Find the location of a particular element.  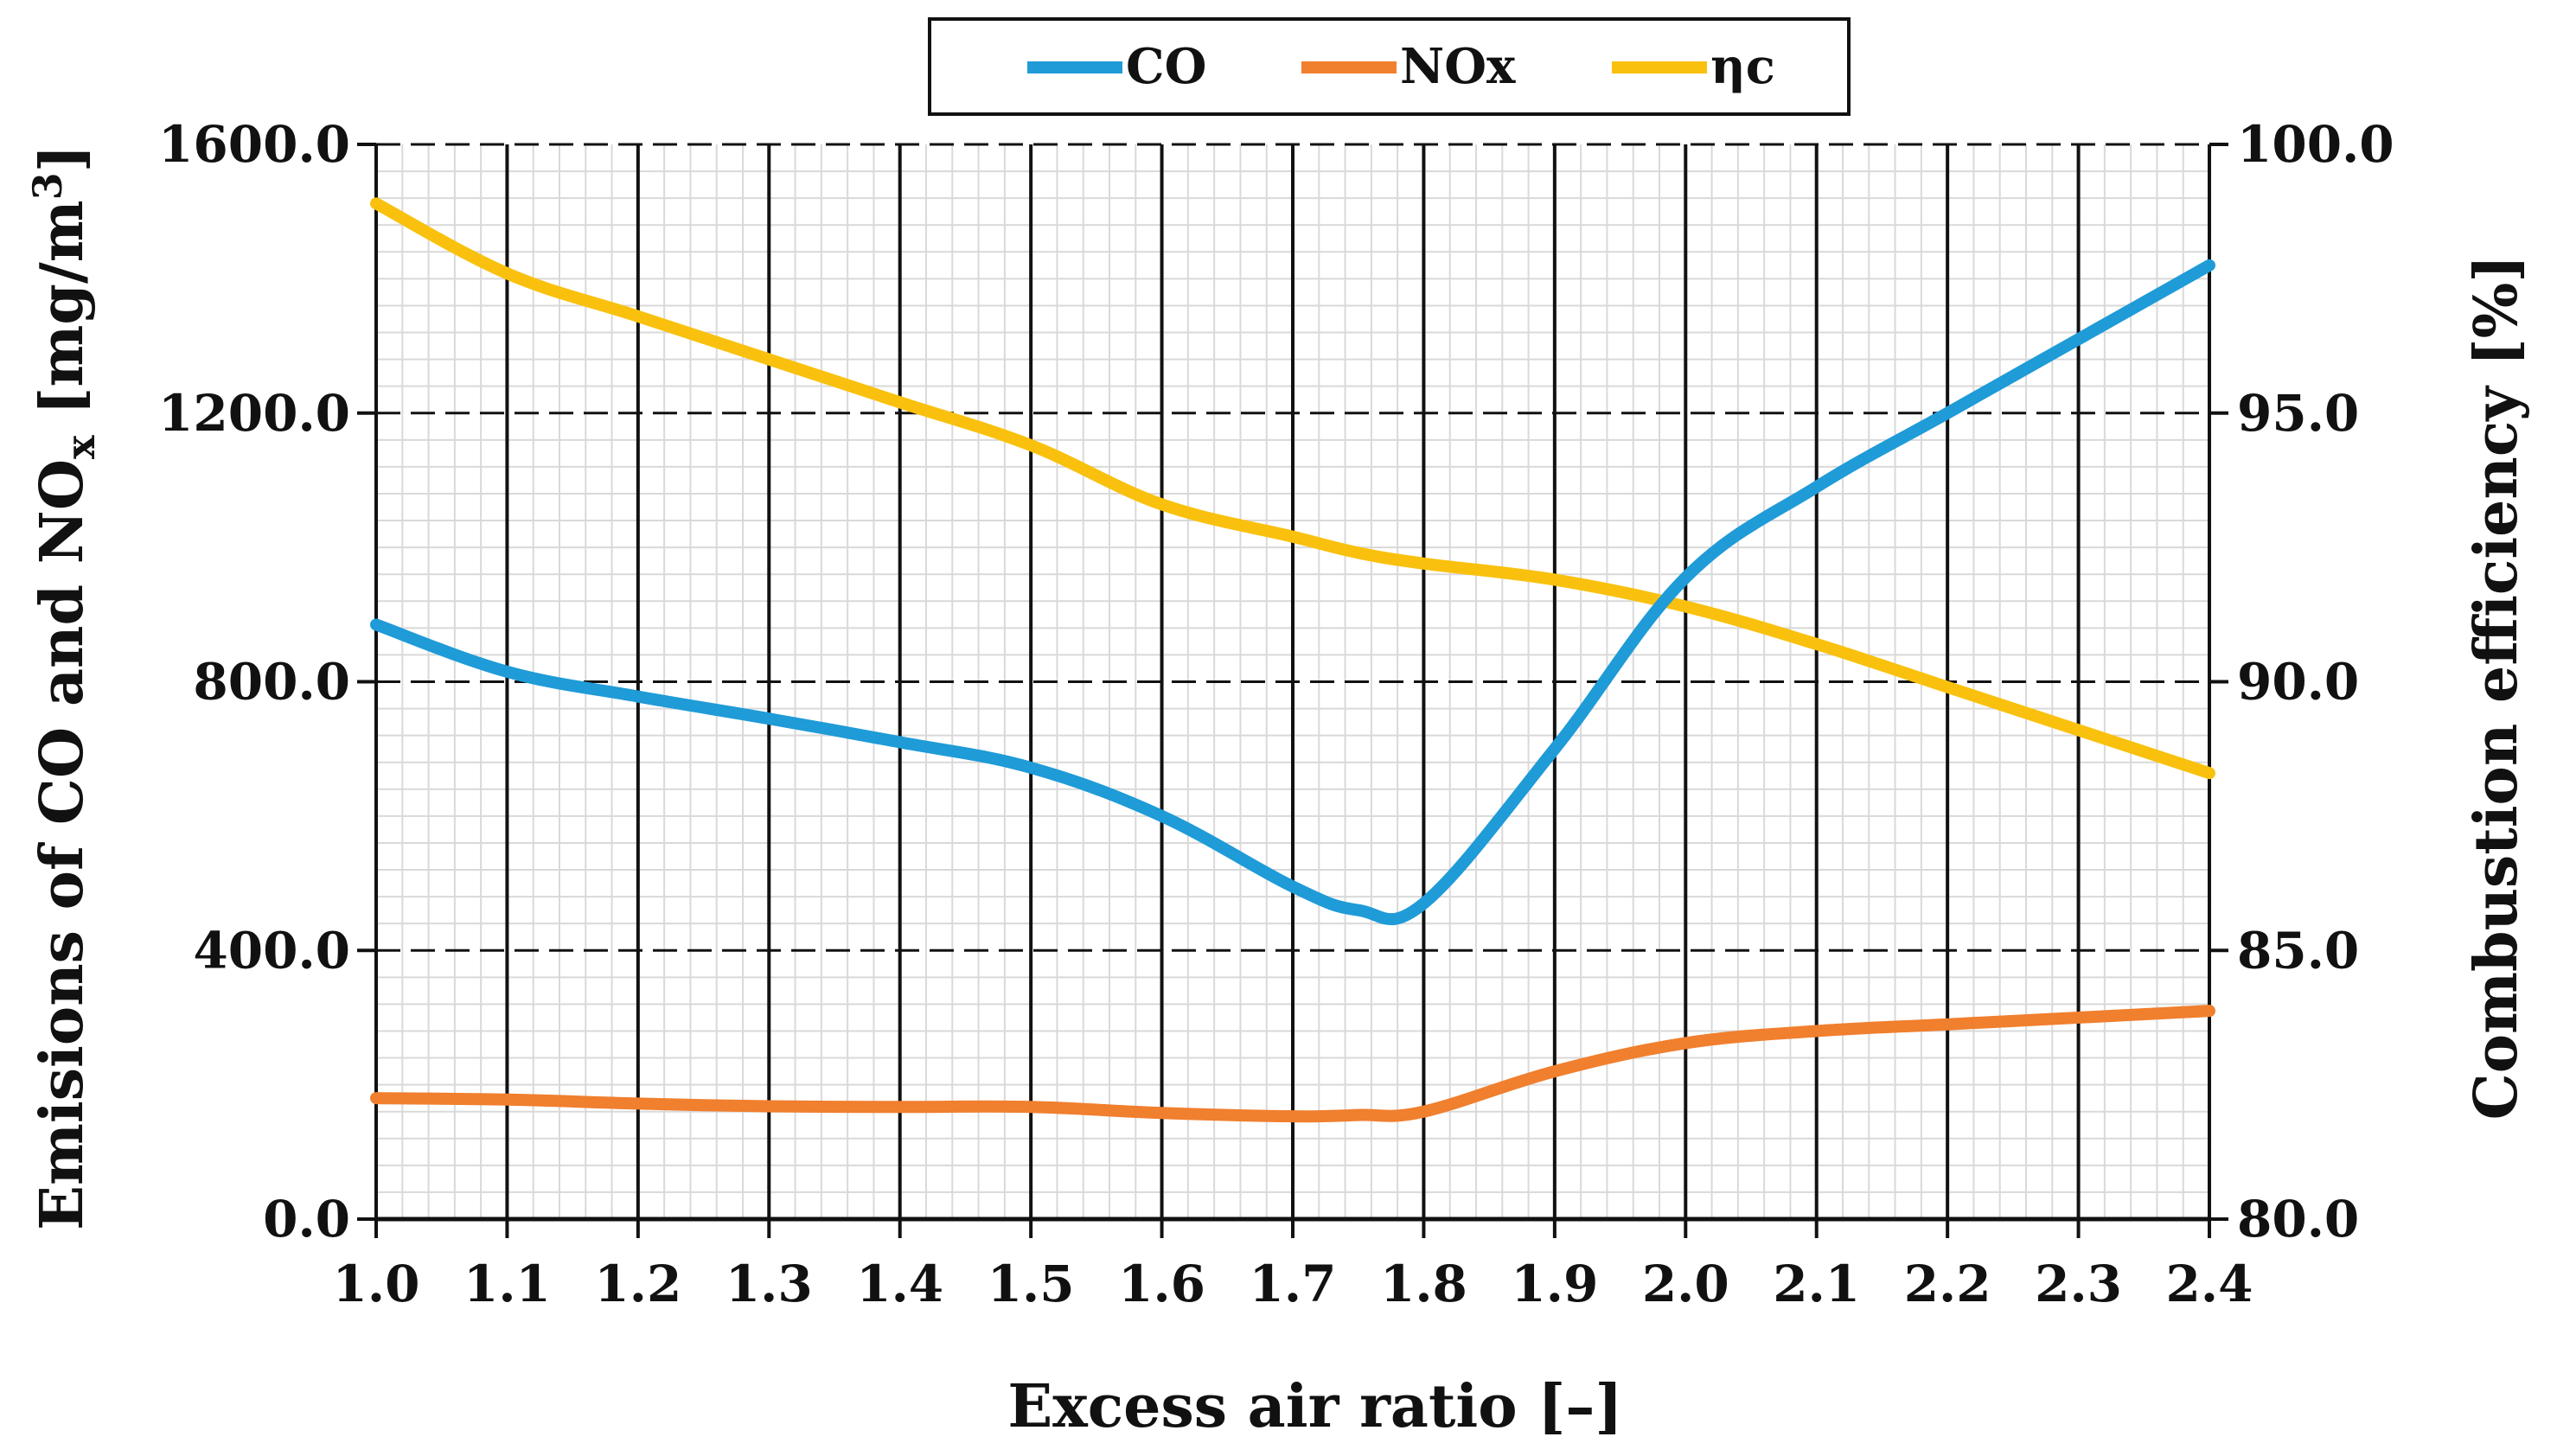

series-nox-line is located at coordinates (1292, 1064).